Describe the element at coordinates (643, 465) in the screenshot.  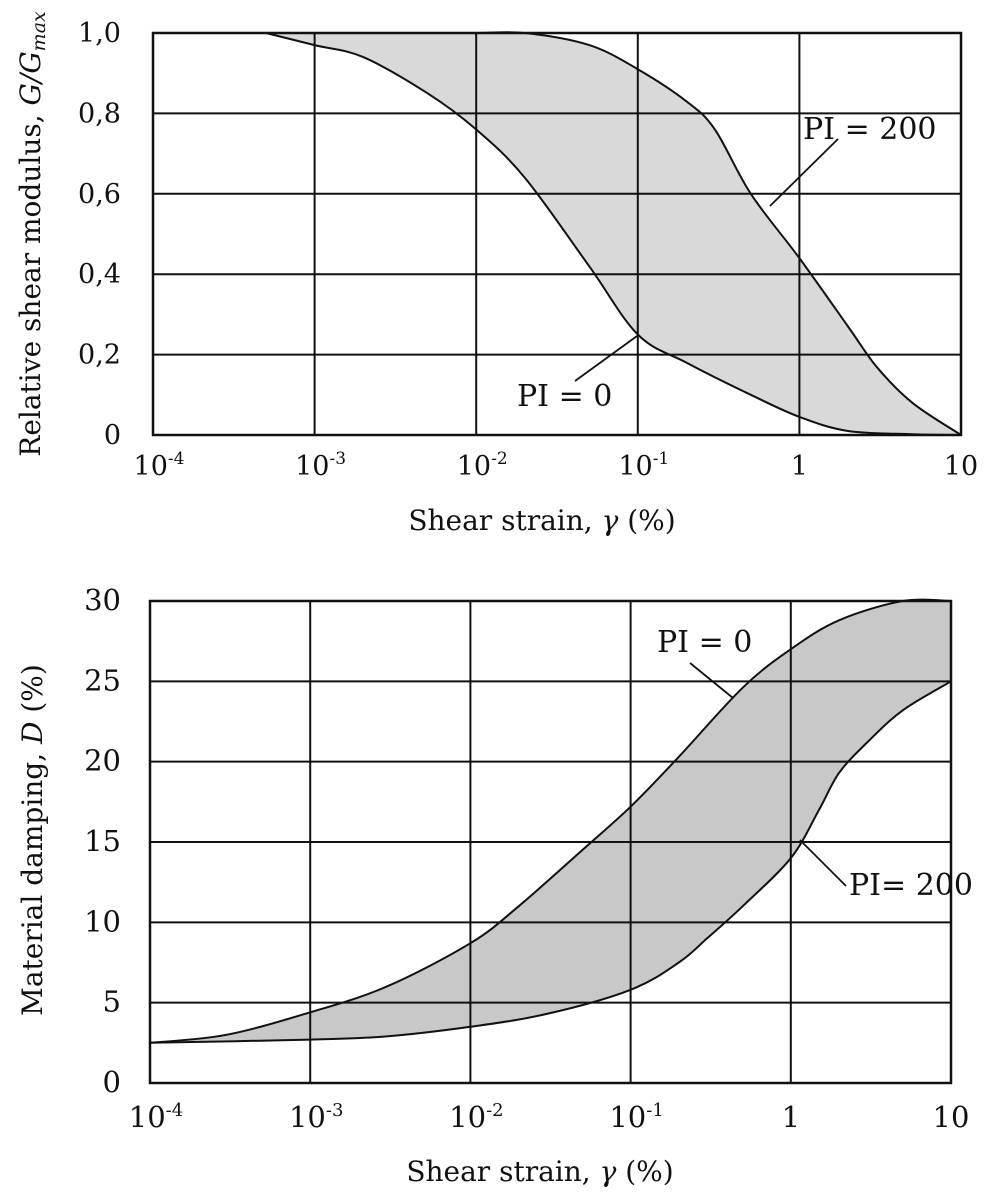
I see `modulus-x-tick-label: 10⁻¹` at that location.